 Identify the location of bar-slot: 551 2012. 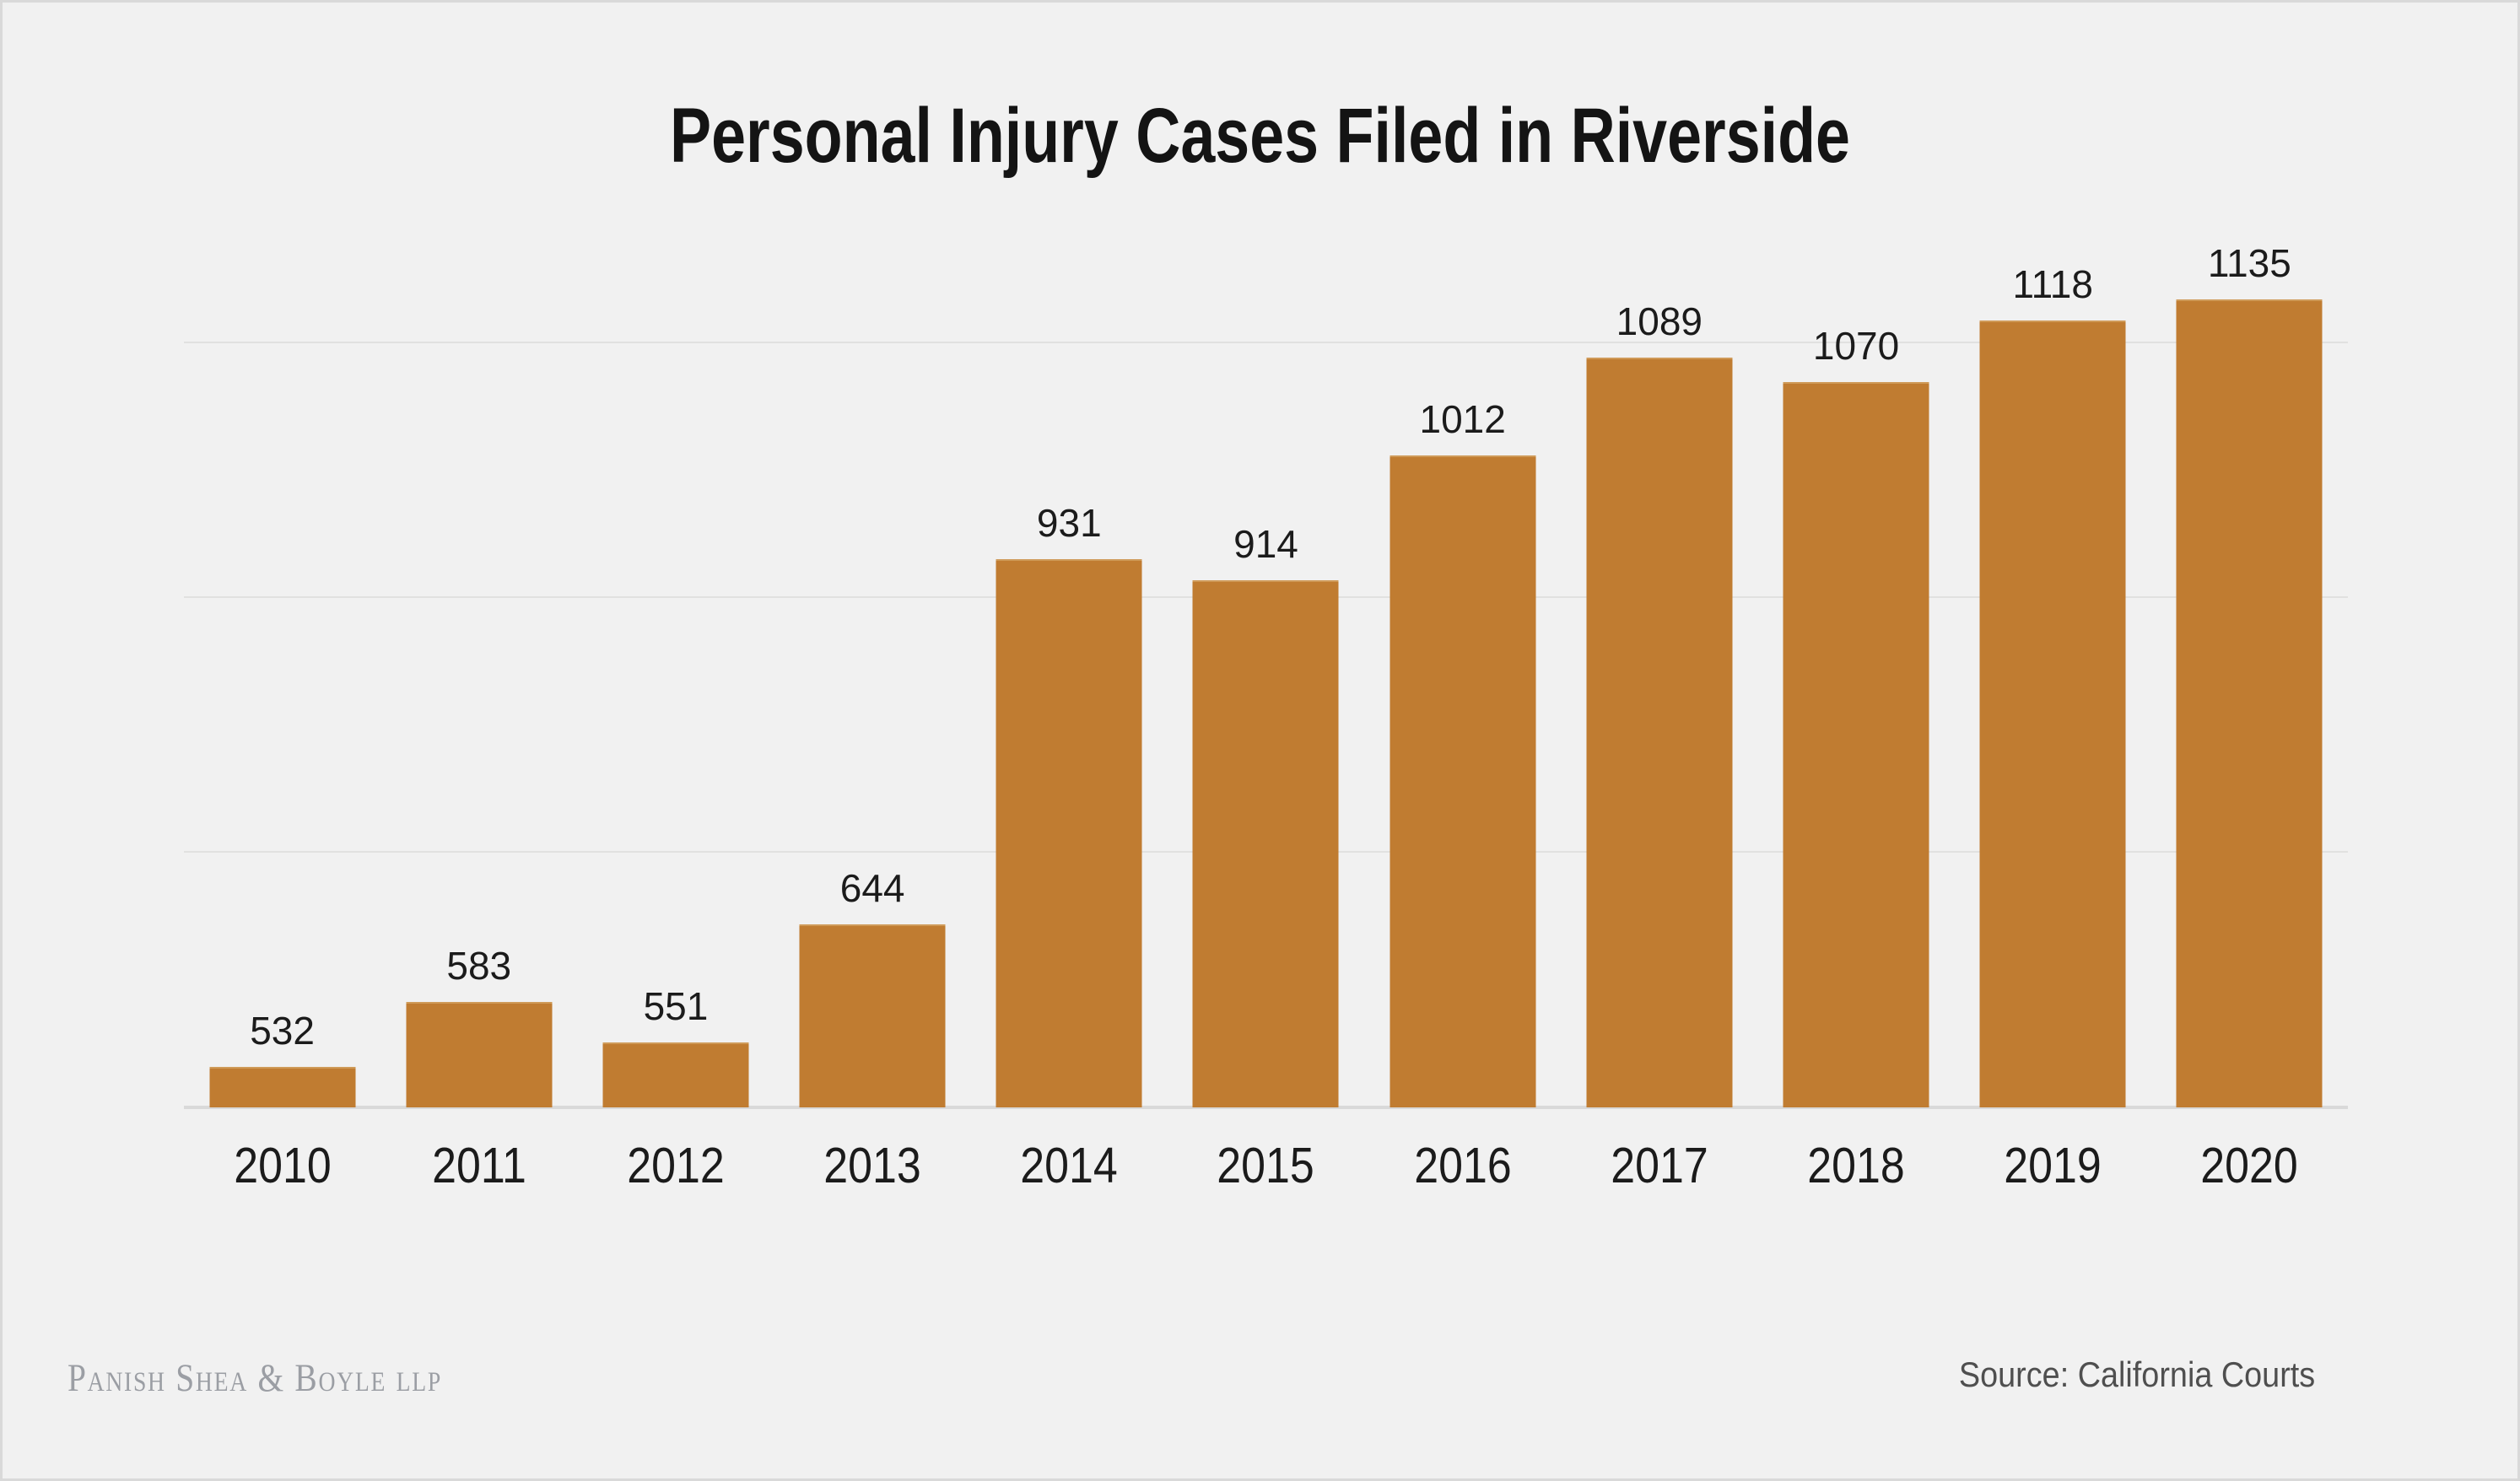
(675, 597).